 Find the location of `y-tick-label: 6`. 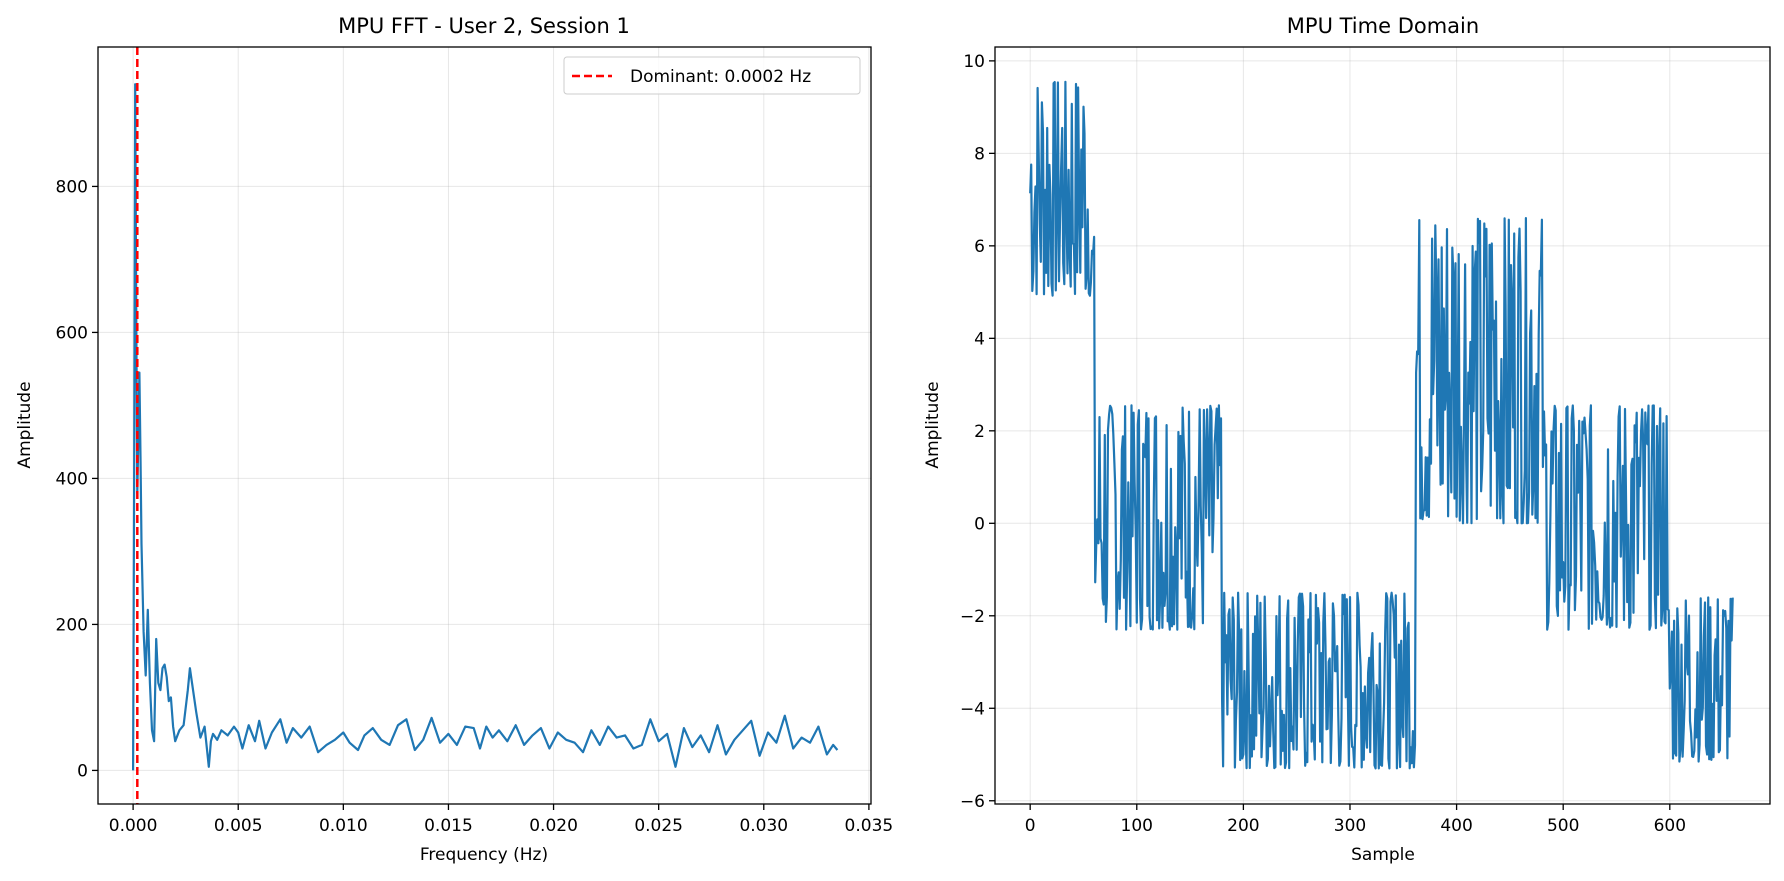

y-tick-label: 6 is located at coordinates (979, 247).